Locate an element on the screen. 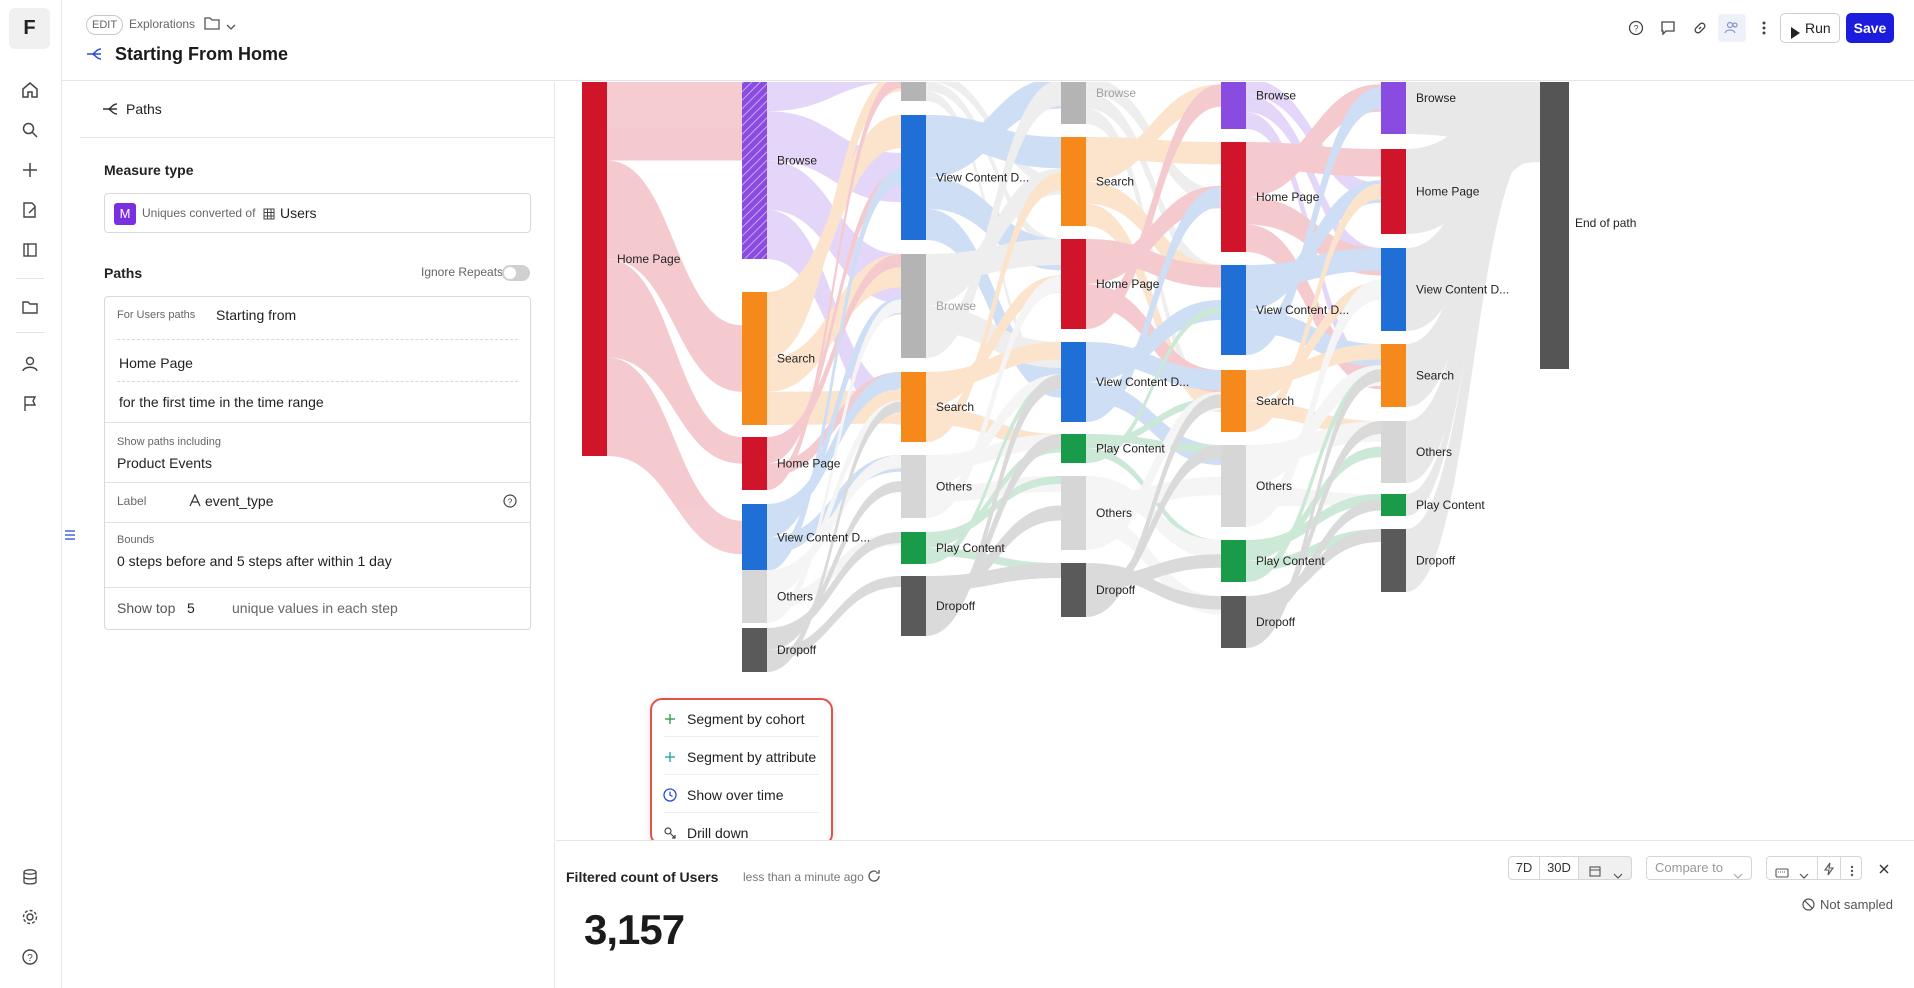  breadcrumb: Explorations is located at coordinates (162, 24).